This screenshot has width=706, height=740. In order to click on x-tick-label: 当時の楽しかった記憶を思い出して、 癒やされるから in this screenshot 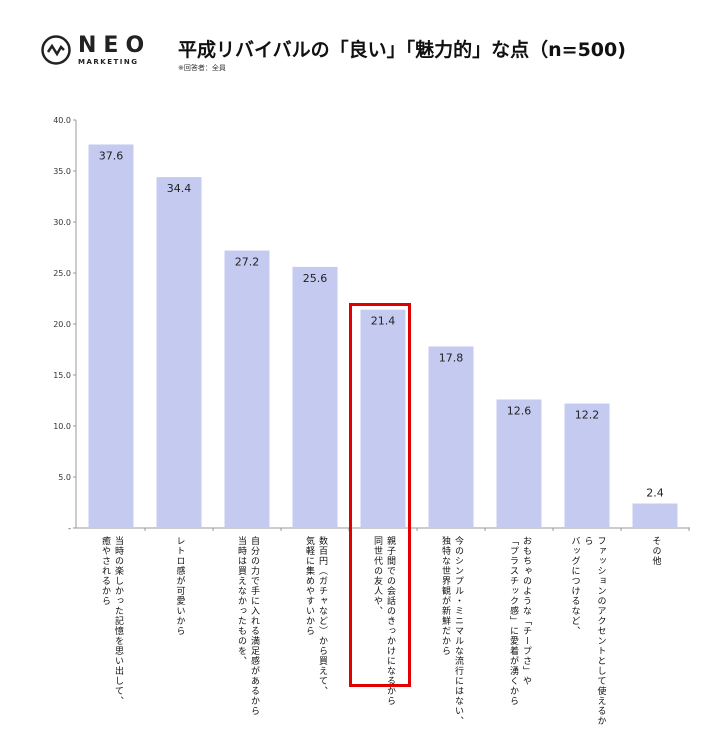, I will do `click(111, 621)`.